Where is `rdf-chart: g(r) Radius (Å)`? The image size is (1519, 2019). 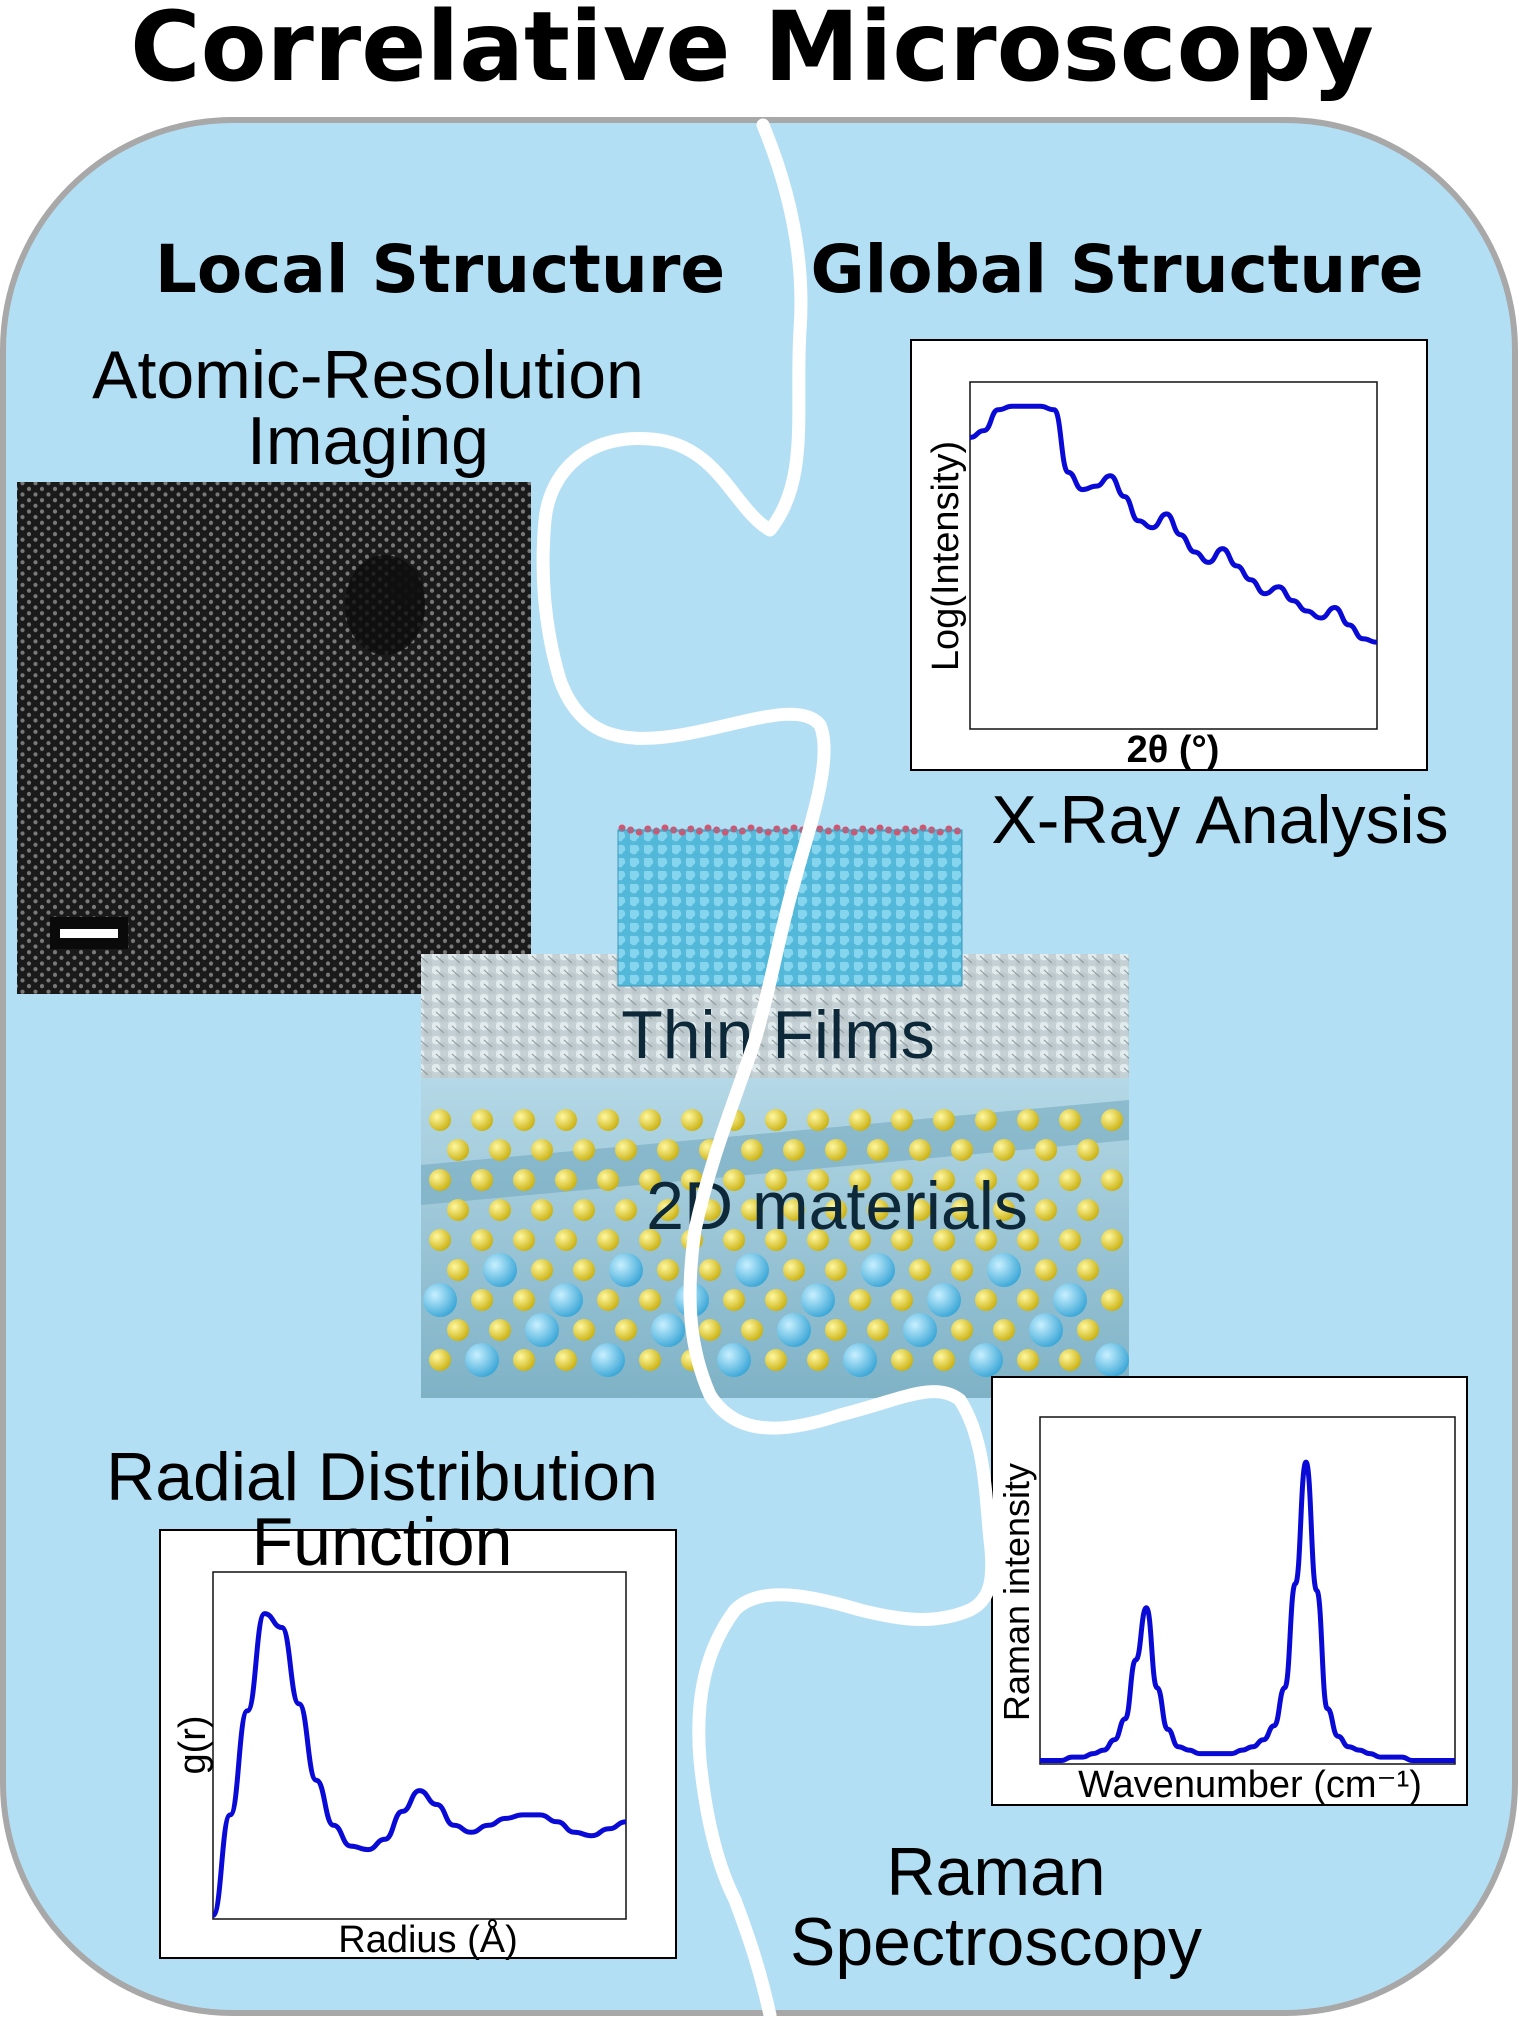 rdf-chart: g(r) Radius (Å) is located at coordinates (418, 1745).